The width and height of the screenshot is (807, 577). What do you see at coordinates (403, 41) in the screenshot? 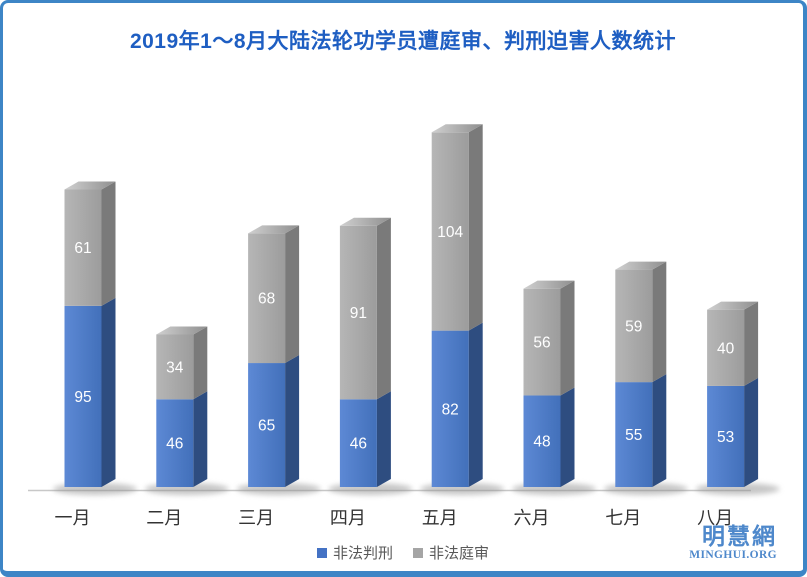
I see `chart-title: 2019年1～8月大陆法轮功学员遭庭审、判刑迫害人数统计` at bounding box center [403, 41].